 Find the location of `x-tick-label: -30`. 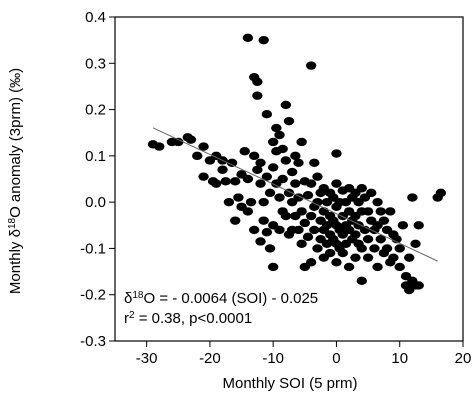

x-tick-label: -30 is located at coordinates (147, 358).